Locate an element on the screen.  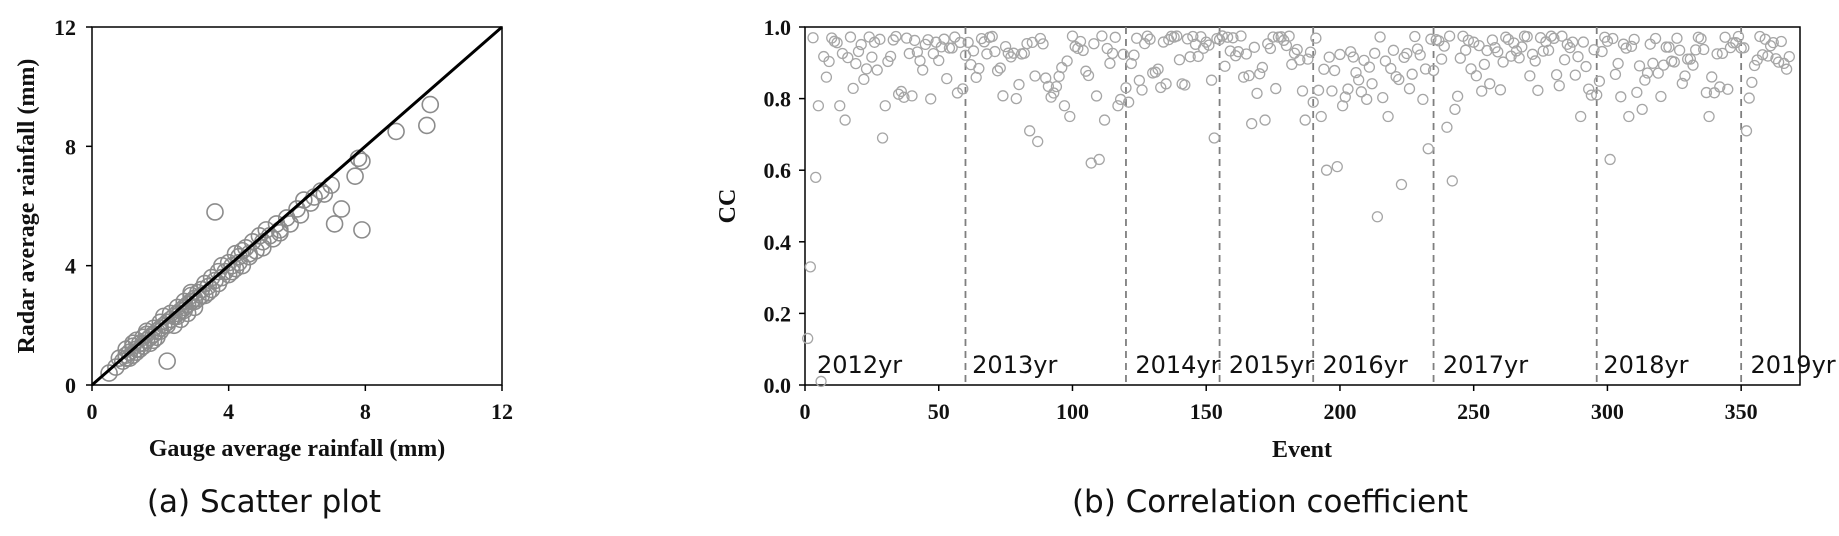
plot-a-points is located at coordinates (270, 238).